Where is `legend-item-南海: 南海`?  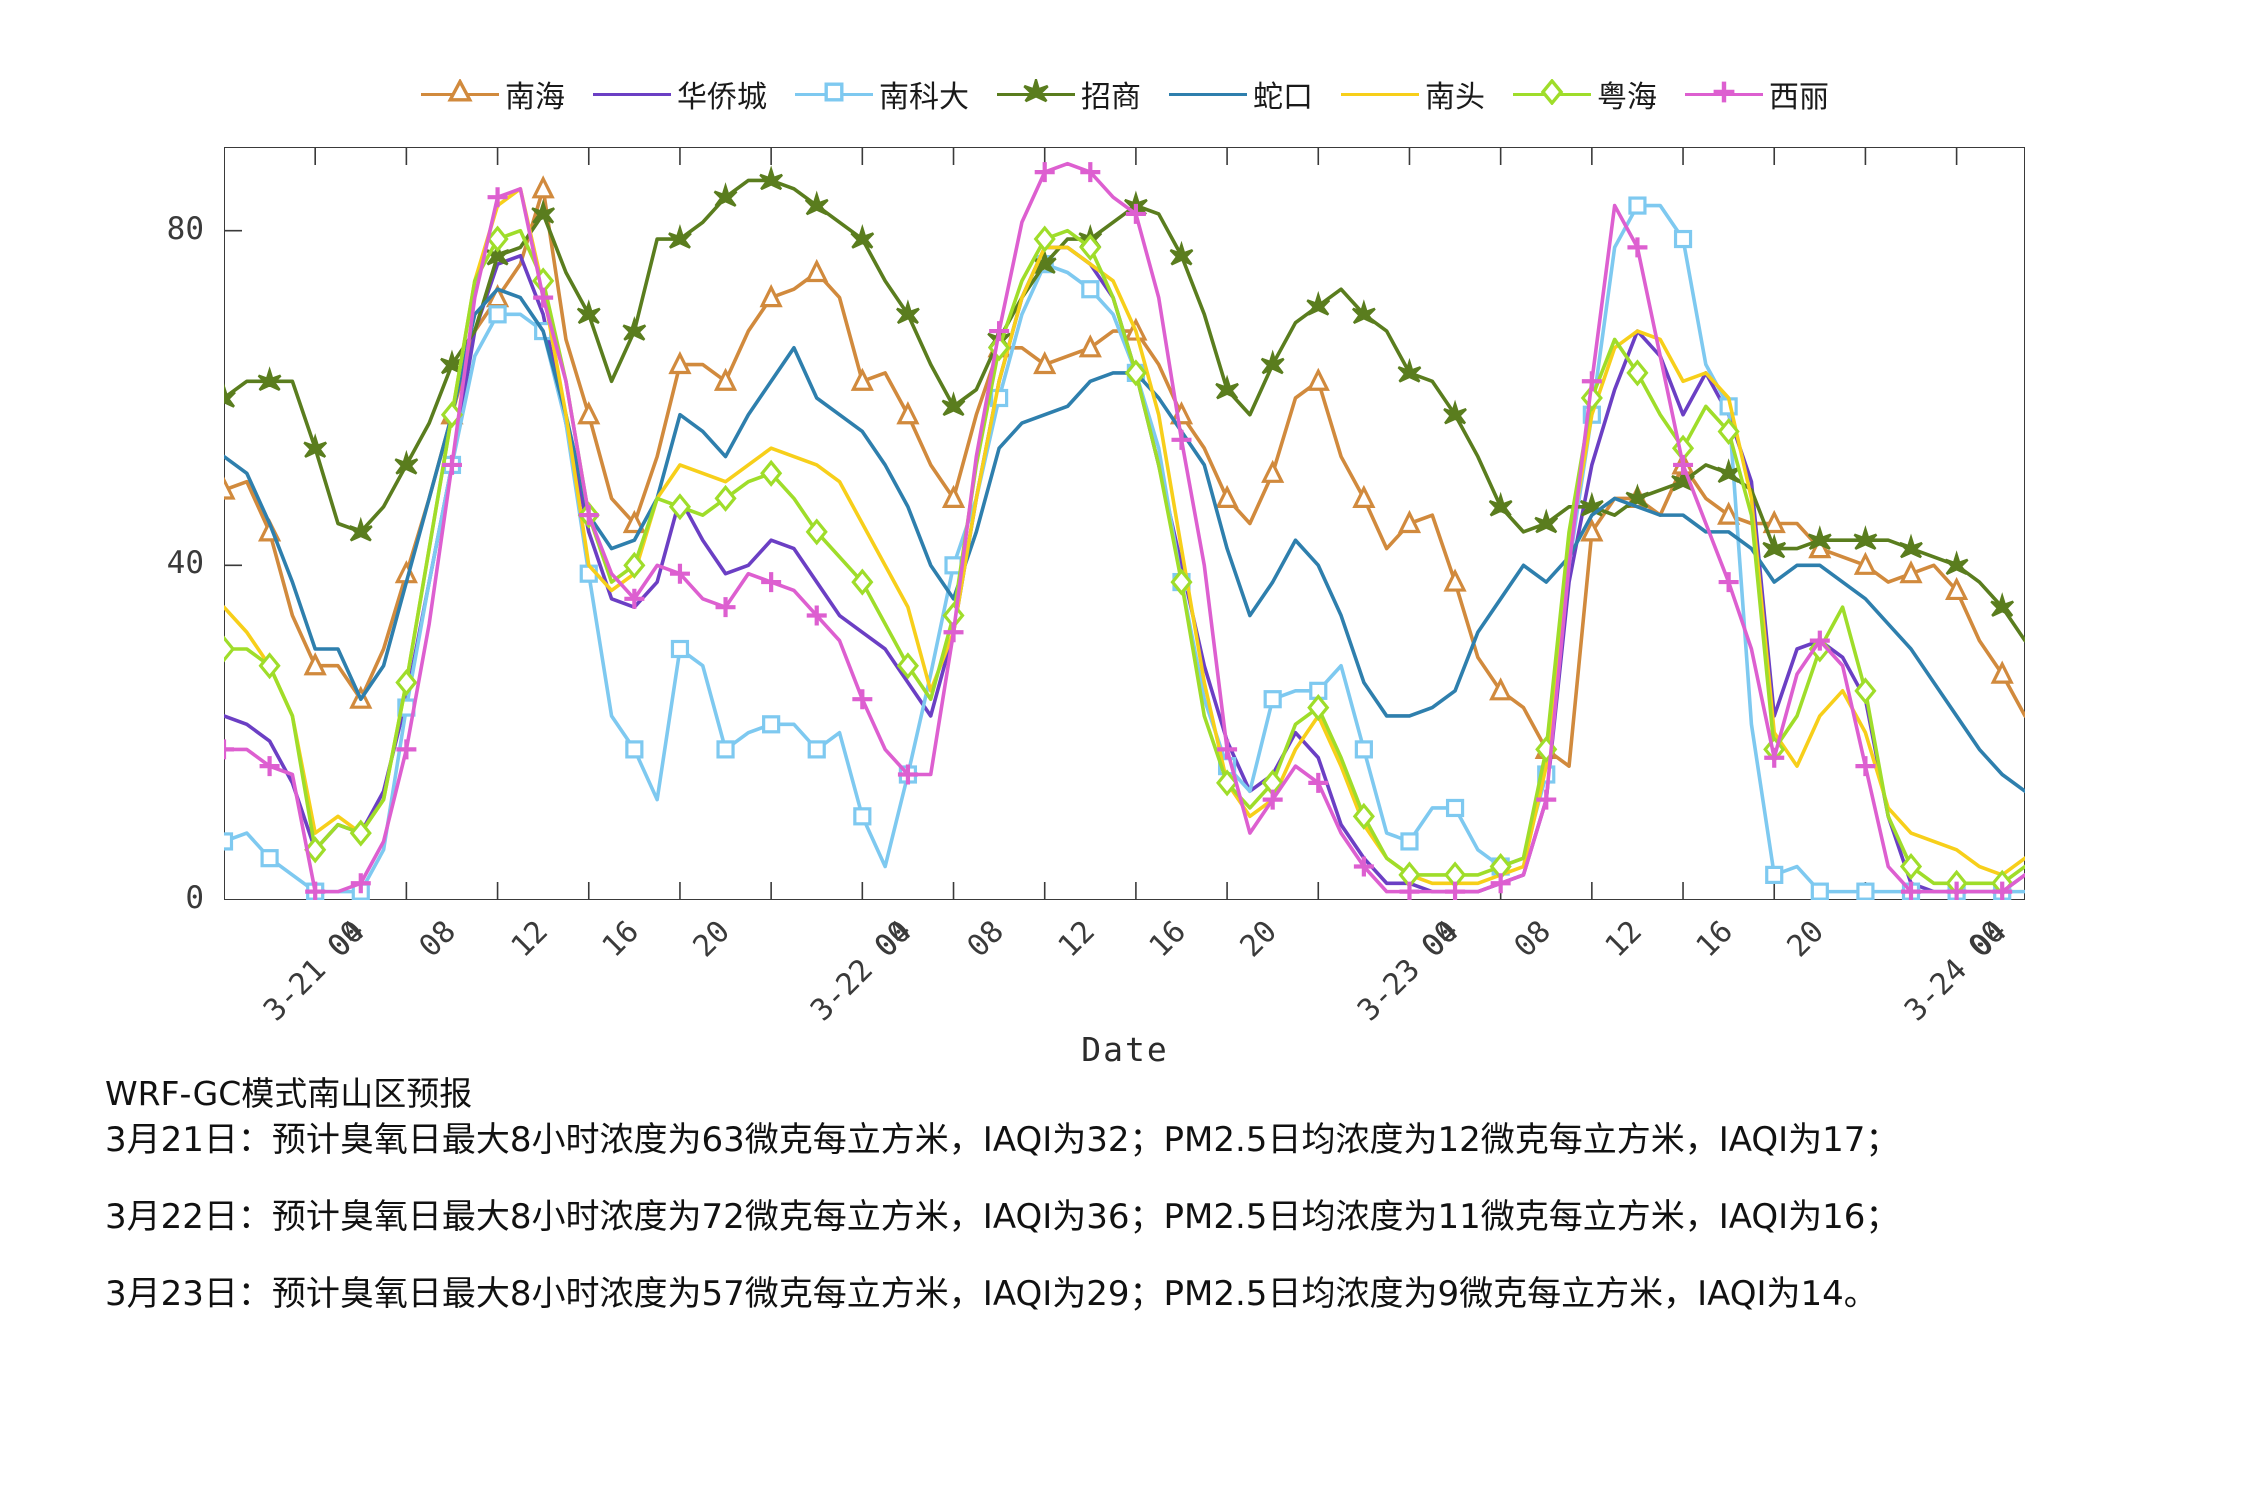
legend-item-南海: 南海 is located at coordinates (493, 94).